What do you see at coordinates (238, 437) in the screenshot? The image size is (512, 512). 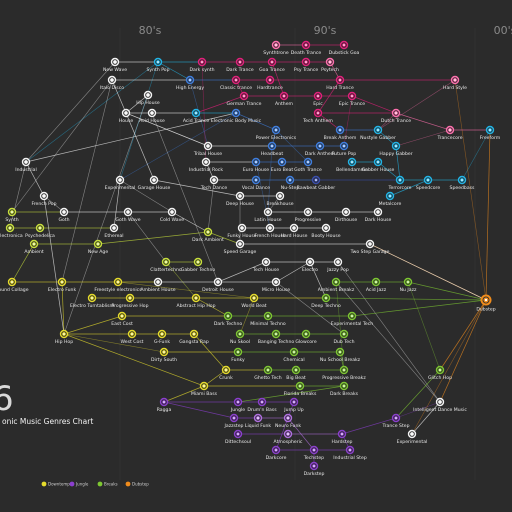 I see `genre-node-ditechsoul: Dittechsoul` at bounding box center [238, 437].